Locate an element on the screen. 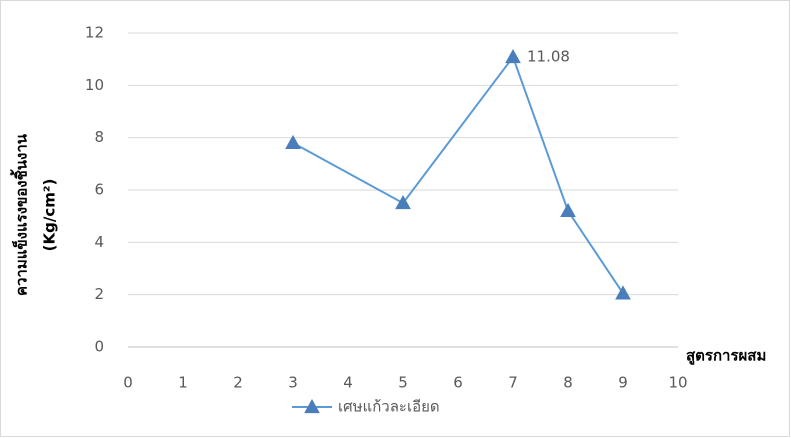  y-axis-title: (Kg/cm²) is located at coordinates (50, 215).